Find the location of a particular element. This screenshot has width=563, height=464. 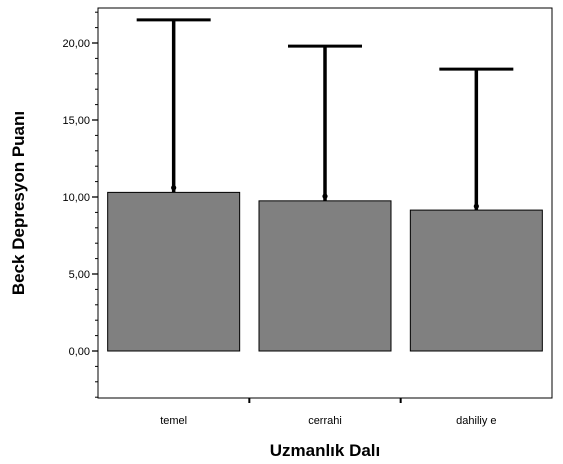

x-tick-label: temel is located at coordinates (173, 421).